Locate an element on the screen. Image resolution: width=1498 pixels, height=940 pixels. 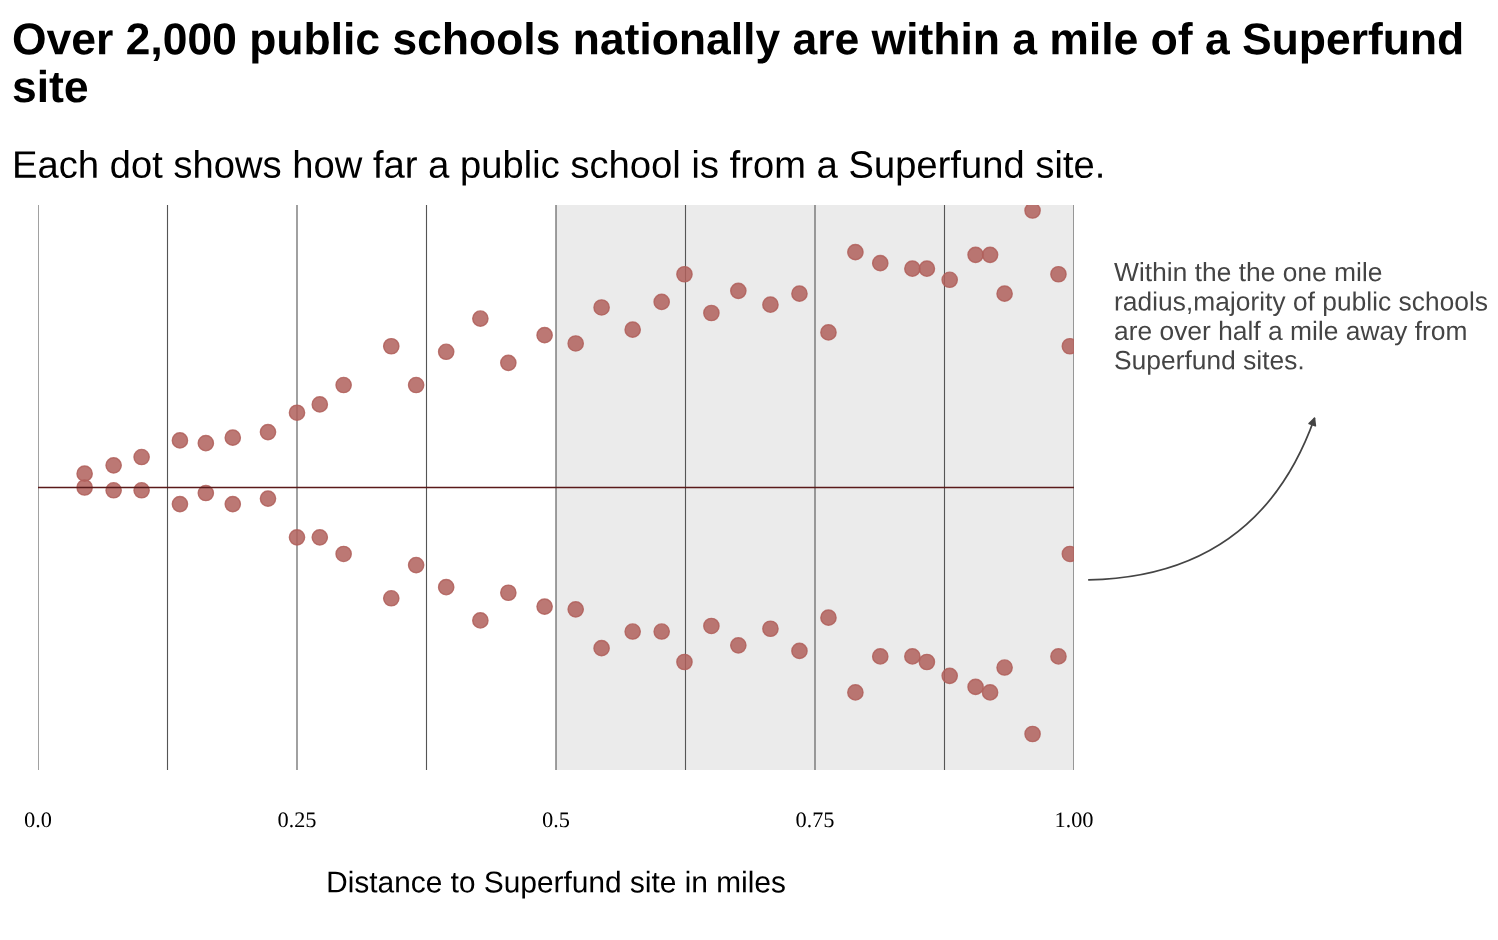
x-tick-label: 0.25 is located at coordinates (297, 820).